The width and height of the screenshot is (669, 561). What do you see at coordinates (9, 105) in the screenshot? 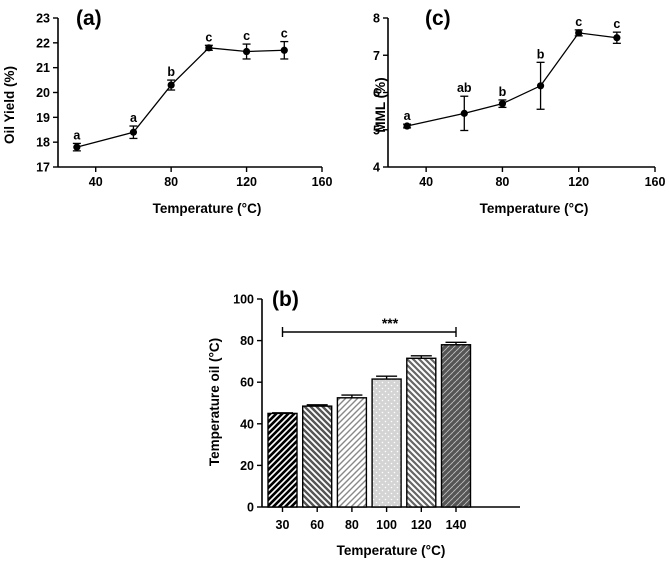
I see `y-axis-label-a: Oil Yield (%)` at bounding box center [9, 105].